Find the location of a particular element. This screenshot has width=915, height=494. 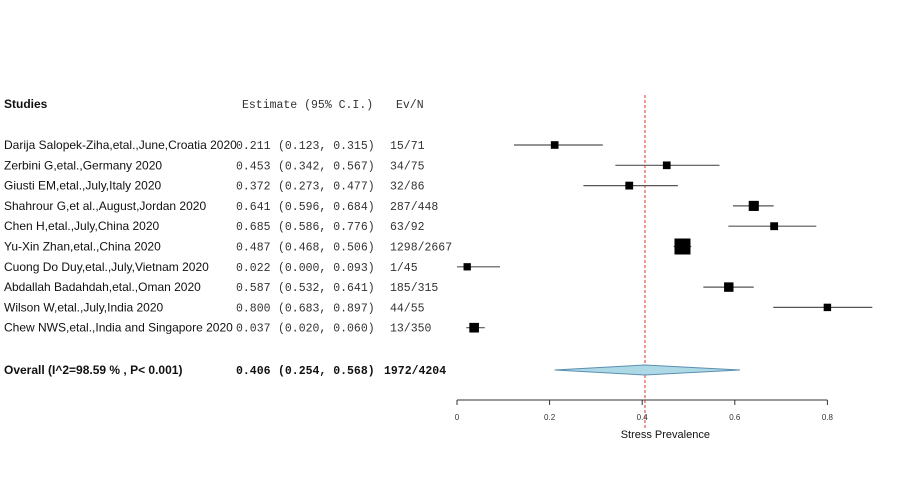

study-label: Yu-Xin Zhan,etal.,China 2020 is located at coordinates (82, 247).